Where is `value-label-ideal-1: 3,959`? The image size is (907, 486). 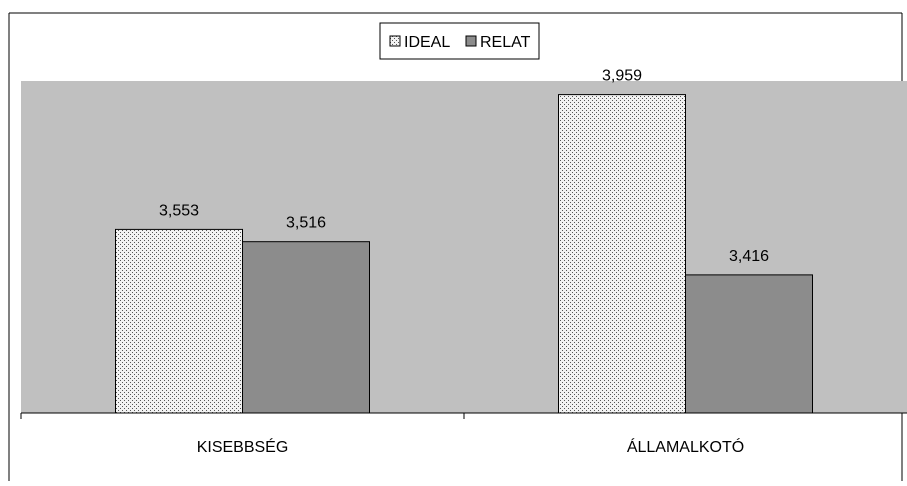 value-label-ideal-1: 3,959 is located at coordinates (622, 76).